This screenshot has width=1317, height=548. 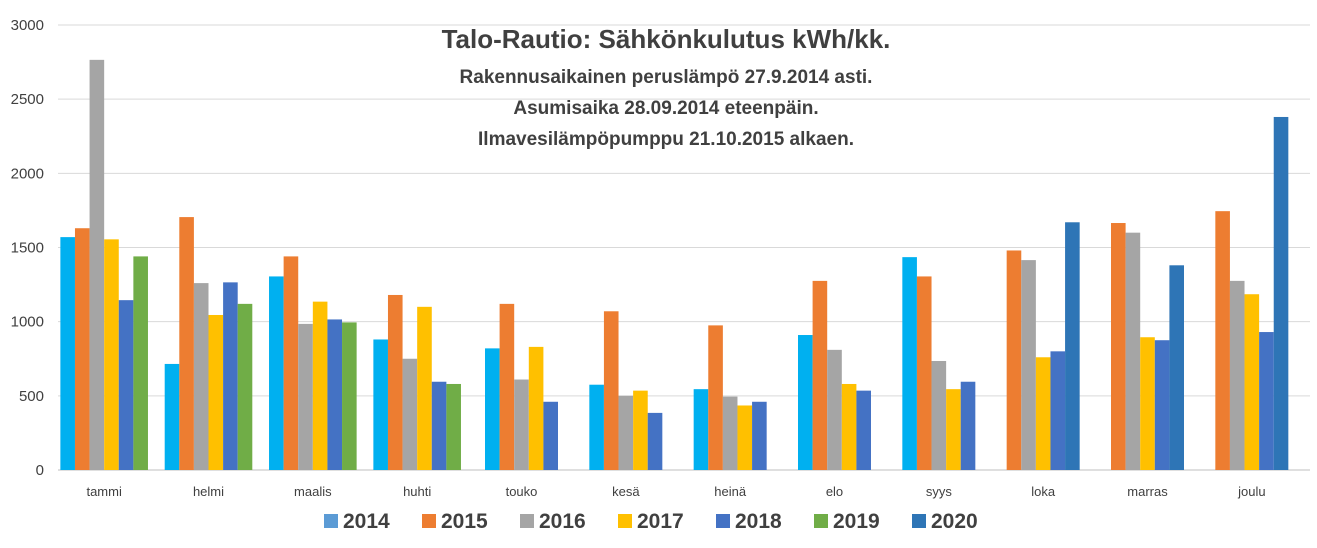 I want to click on bar-huhti-2016, so click(x=410, y=414).